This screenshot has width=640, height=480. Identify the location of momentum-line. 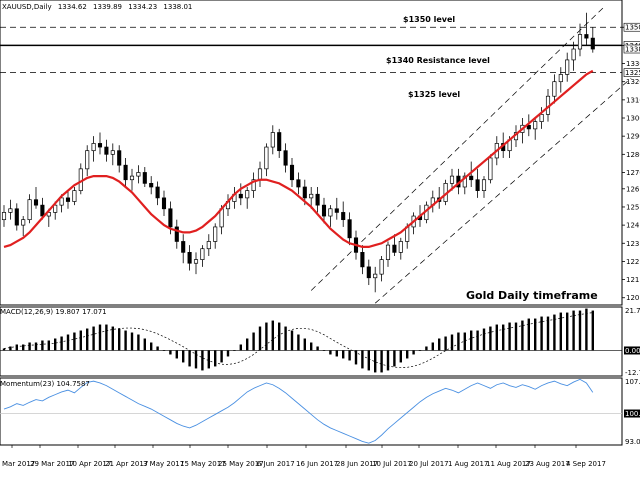
(298, 411).